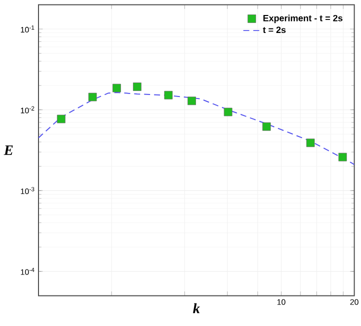  What do you see at coordinates (196, 308) in the screenshot?
I see `x-axis-title: k` at bounding box center [196, 308].